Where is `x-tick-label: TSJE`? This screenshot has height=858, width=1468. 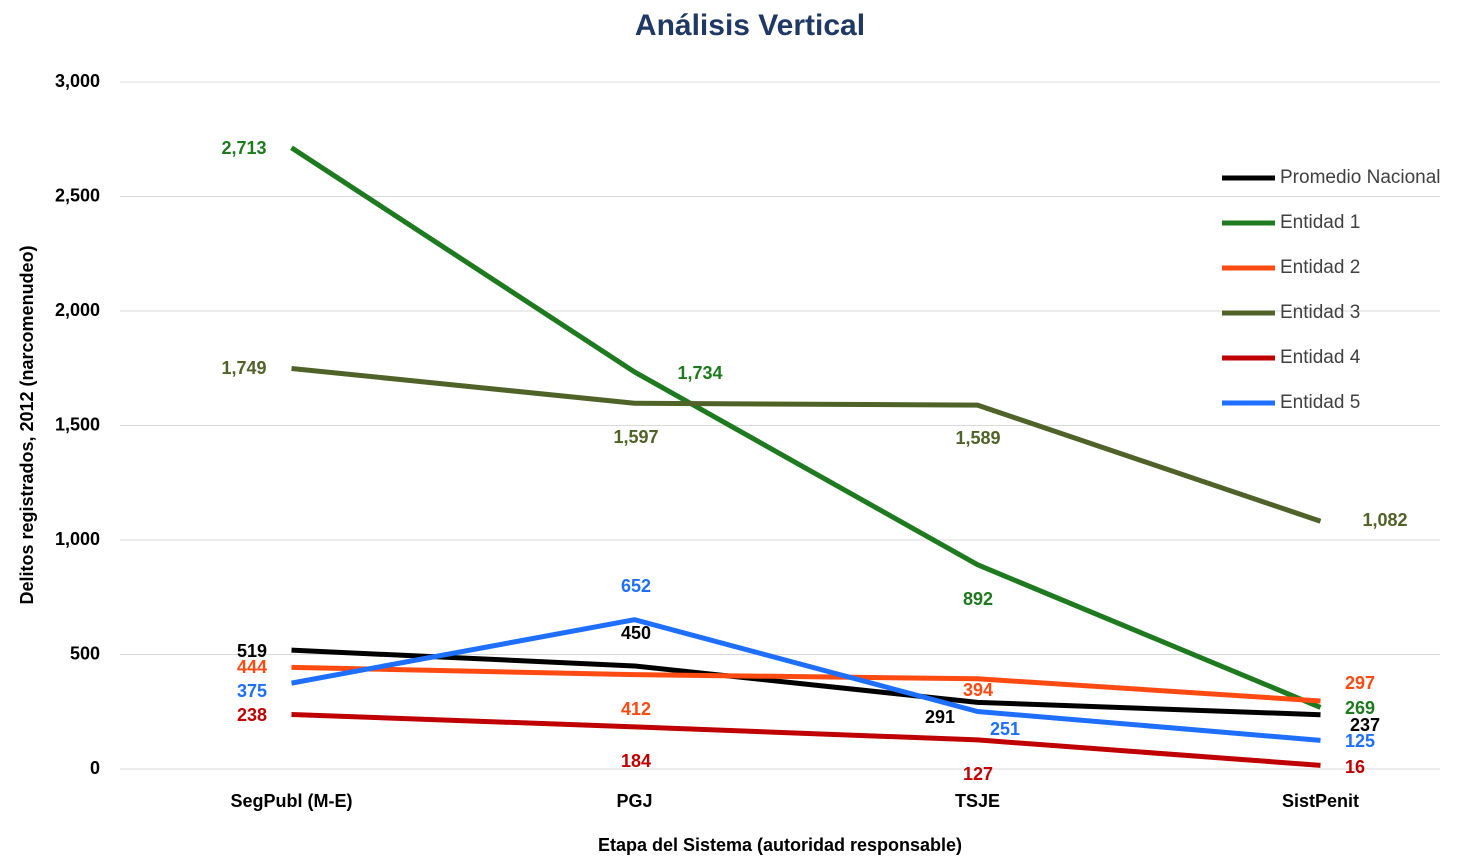 x-tick-label: TSJE is located at coordinates (977, 801).